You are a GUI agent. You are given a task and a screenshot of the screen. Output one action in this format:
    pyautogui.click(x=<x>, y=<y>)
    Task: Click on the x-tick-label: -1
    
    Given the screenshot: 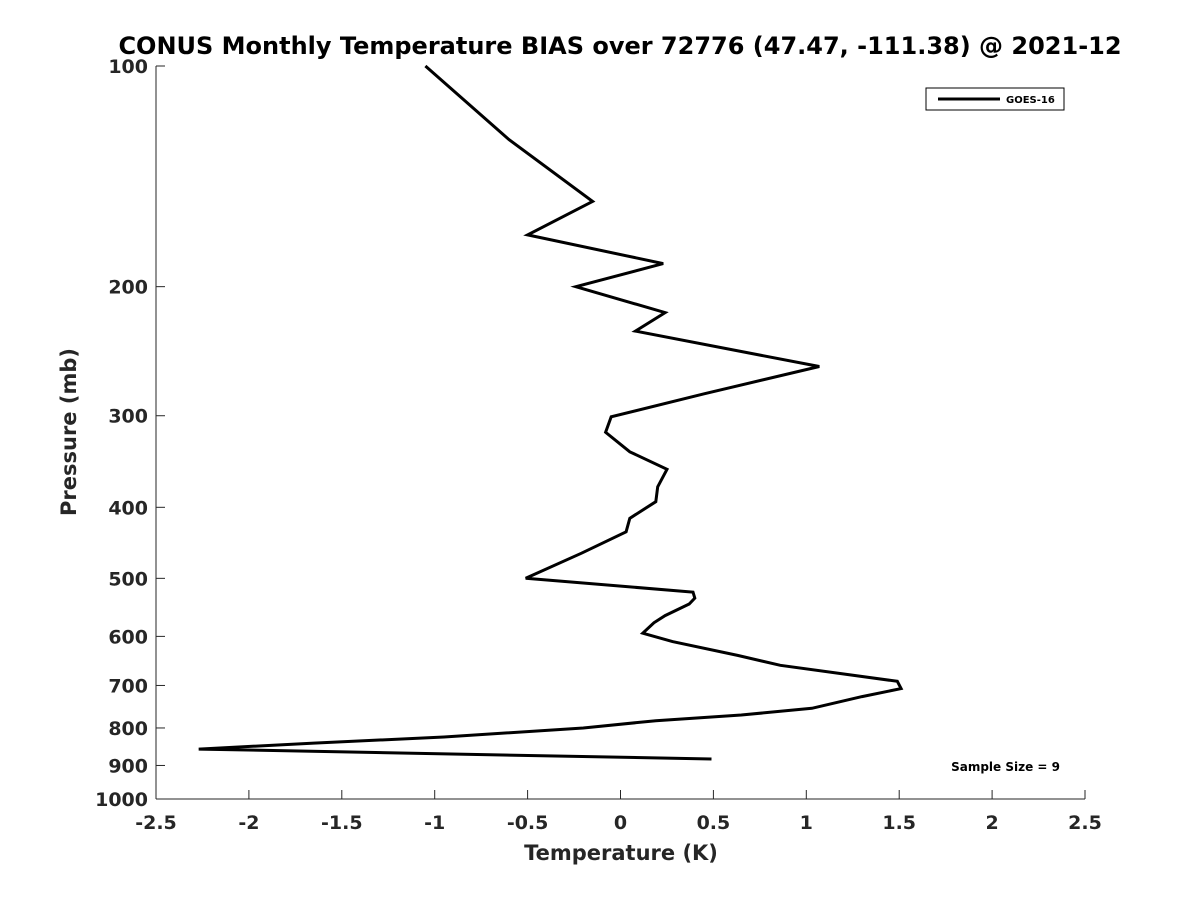 What is the action you would take?
    pyautogui.click(x=434, y=823)
    